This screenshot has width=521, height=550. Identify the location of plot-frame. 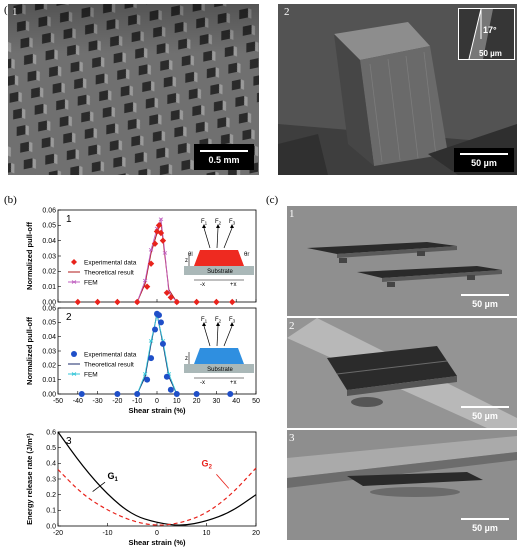
(157, 479).